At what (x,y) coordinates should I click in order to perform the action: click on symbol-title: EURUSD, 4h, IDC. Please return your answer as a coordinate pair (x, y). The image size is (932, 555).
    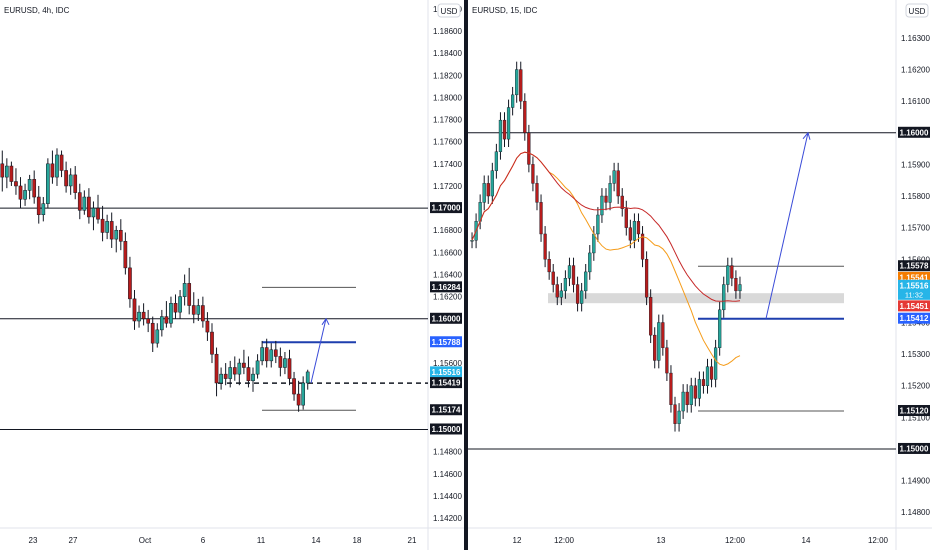
    Looking at the image, I should click on (37, 10).